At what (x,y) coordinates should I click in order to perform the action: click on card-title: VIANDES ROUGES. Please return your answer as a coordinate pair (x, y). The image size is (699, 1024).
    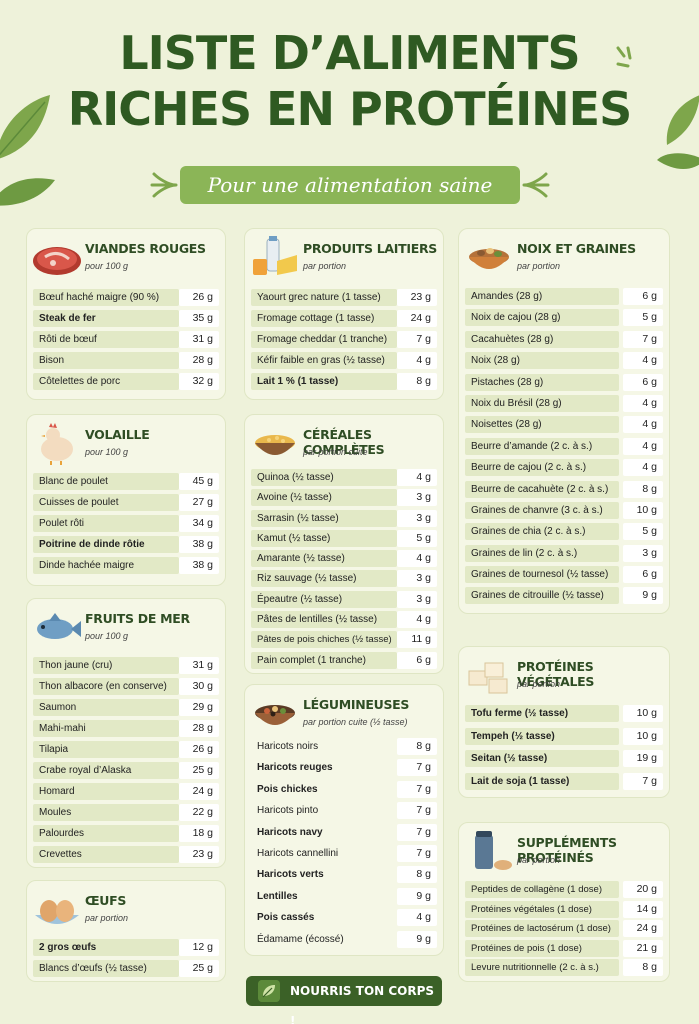
    Looking at the image, I should click on (145, 248).